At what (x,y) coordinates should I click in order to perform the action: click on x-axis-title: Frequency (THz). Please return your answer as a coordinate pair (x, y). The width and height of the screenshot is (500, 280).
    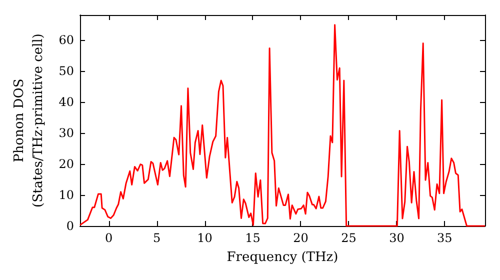
    Looking at the image, I should click on (282, 257).